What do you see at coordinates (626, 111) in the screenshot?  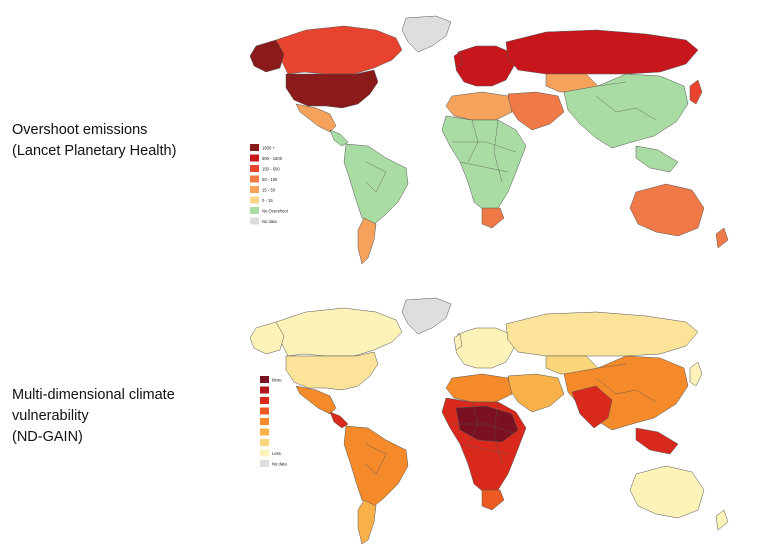 I see `asia` at bounding box center [626, 111].